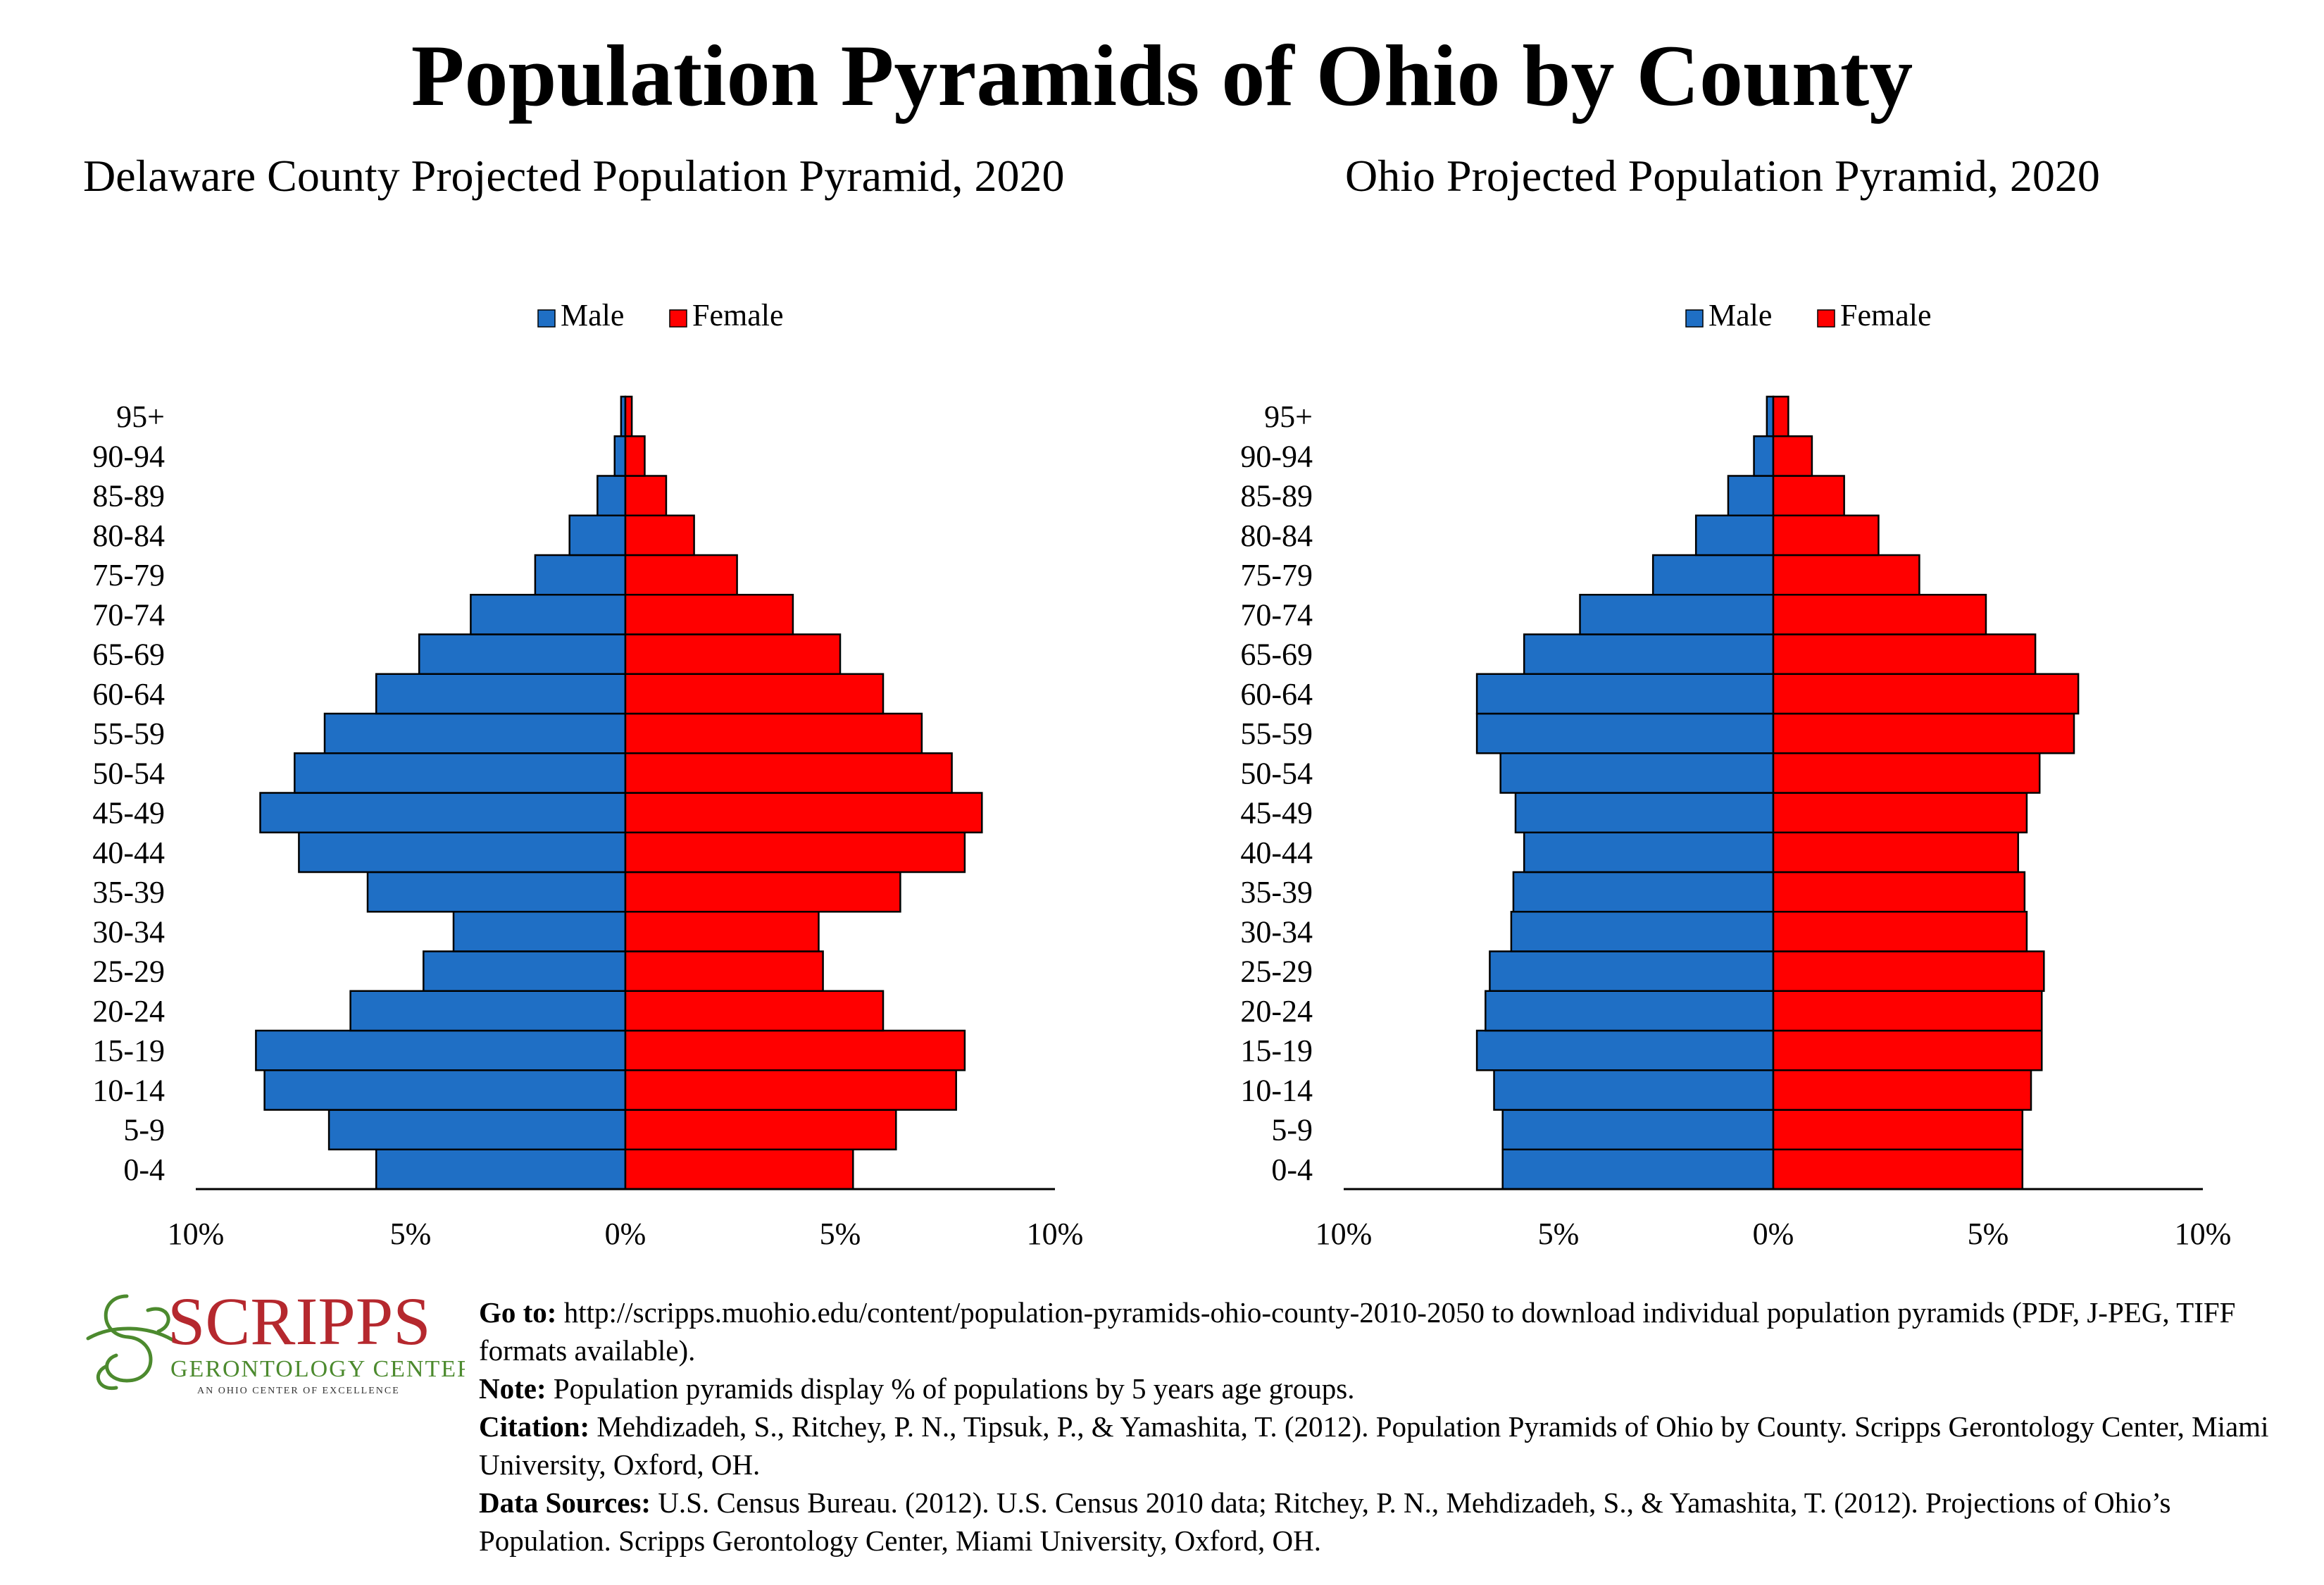  Describe the element at coordinates (1723, 176) in the screenshot. I see `chart-title-ohio: Ohio Projected Population Pyramid, 2020` at that location.